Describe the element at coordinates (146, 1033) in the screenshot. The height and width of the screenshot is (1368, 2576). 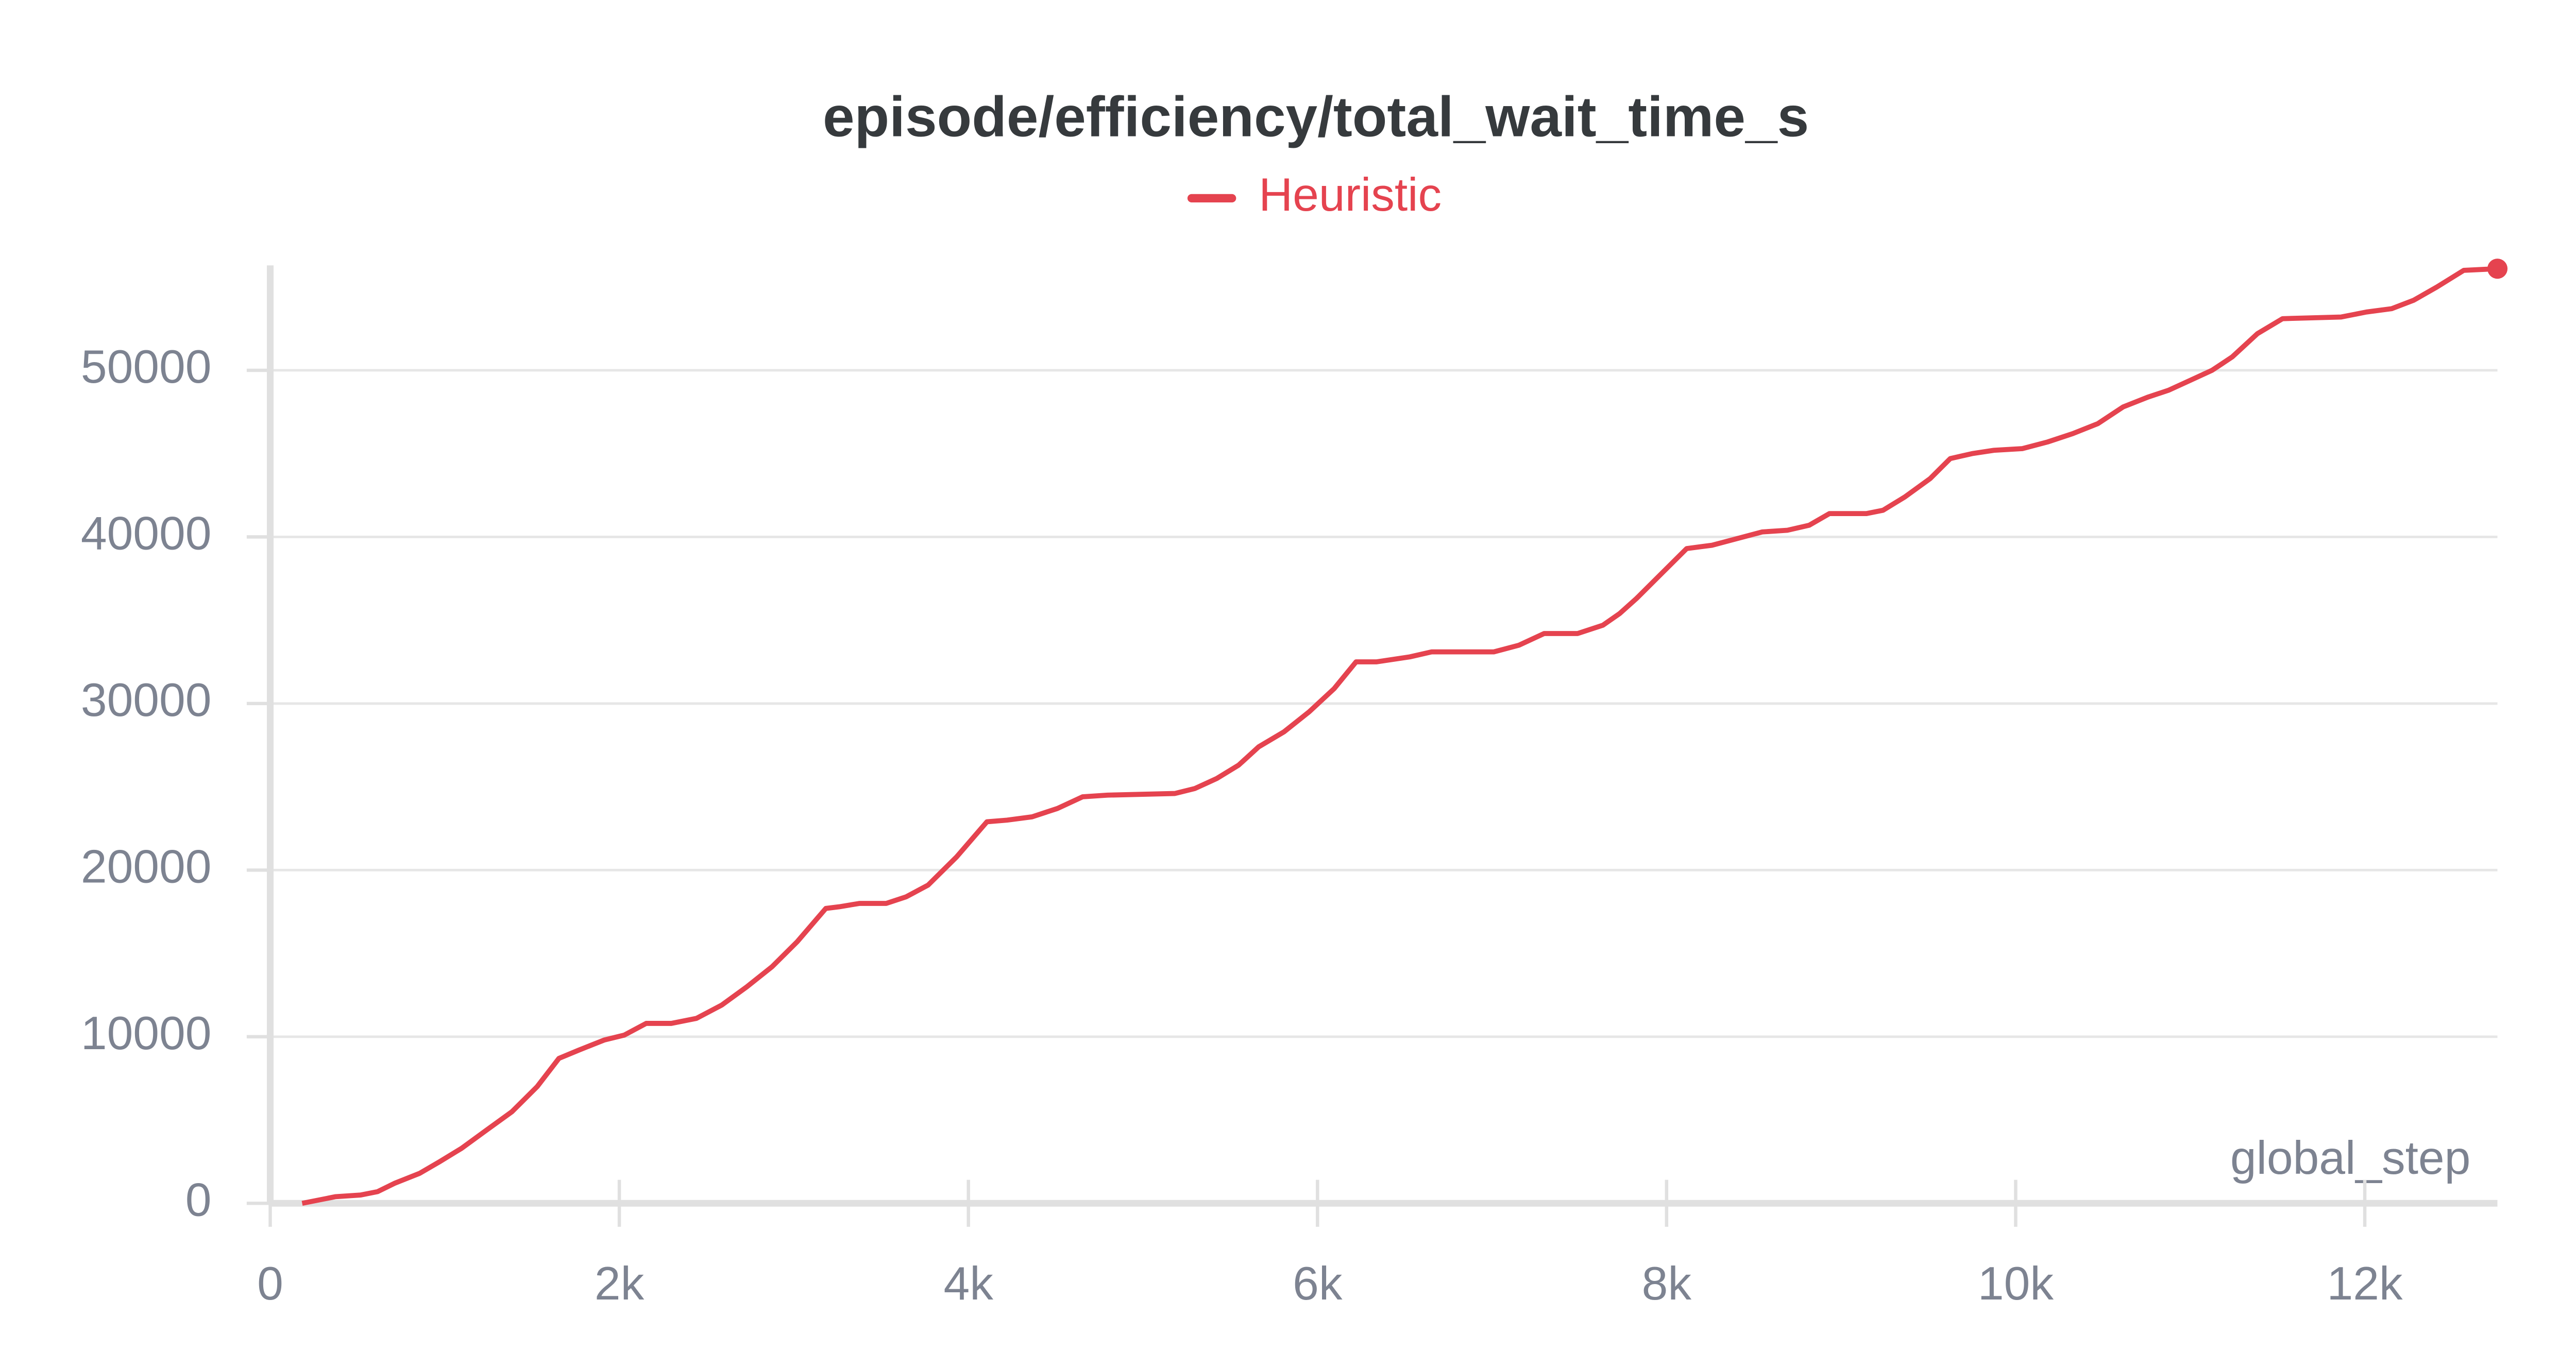
I see `y-tick-label: 10000` at that location.